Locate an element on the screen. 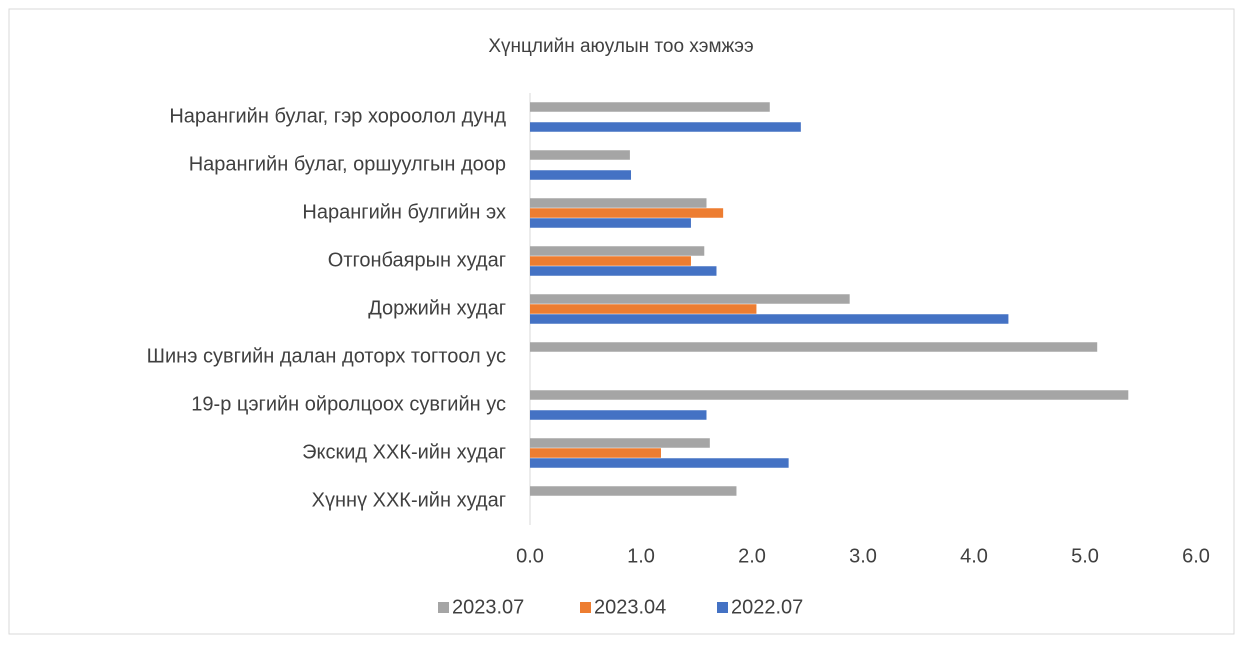 The width and height of the screenshot is (1243, 648). x-tick-label: 2.0 is located at coordinates (752, 556).